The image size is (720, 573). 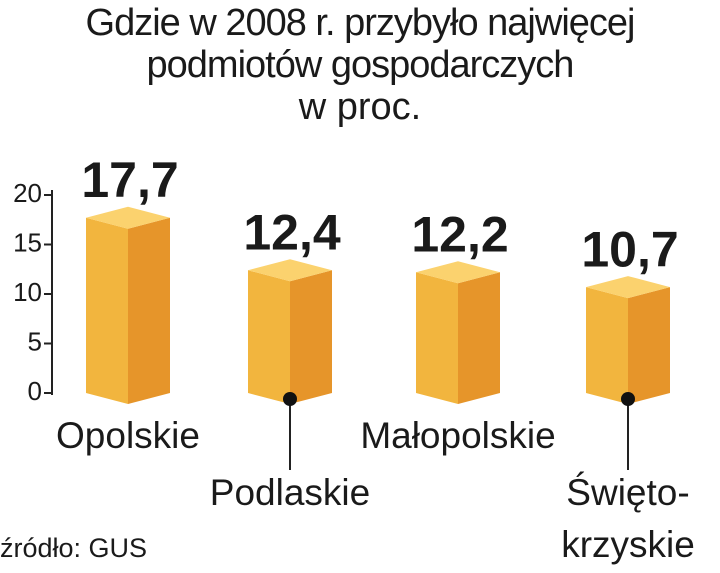 I want to click on x-tick-label: Opolskie, so click(x=128, y=435).